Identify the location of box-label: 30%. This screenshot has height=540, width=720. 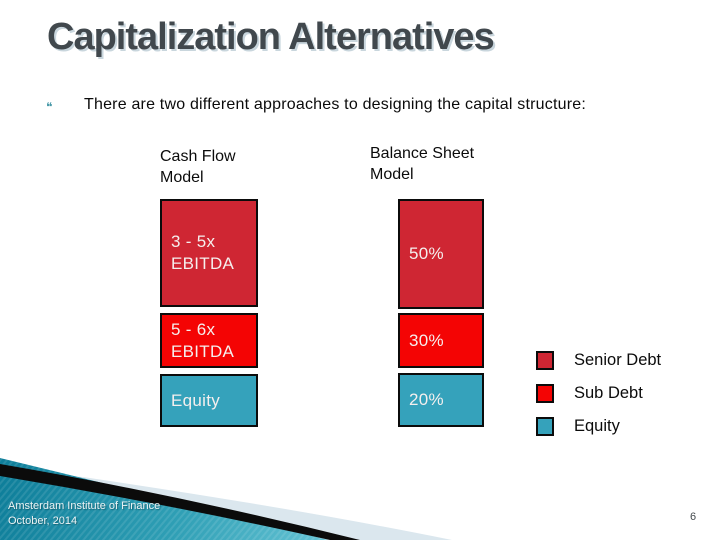
(426, 340).